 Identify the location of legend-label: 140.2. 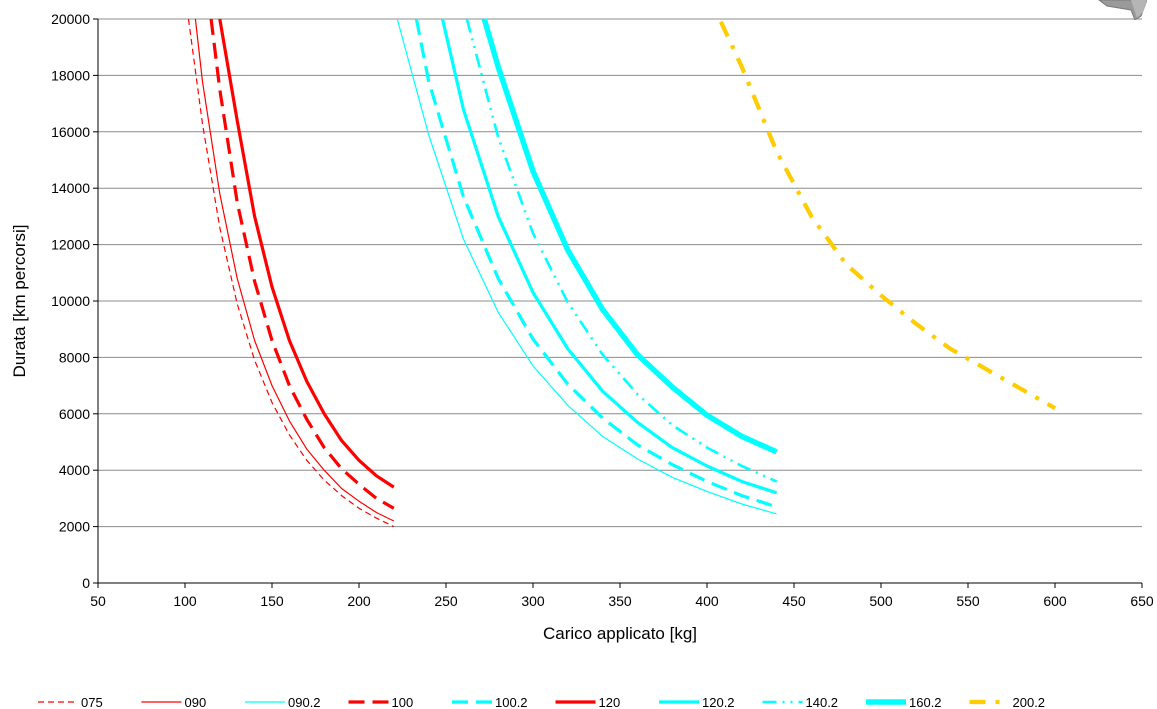
(822, 702).